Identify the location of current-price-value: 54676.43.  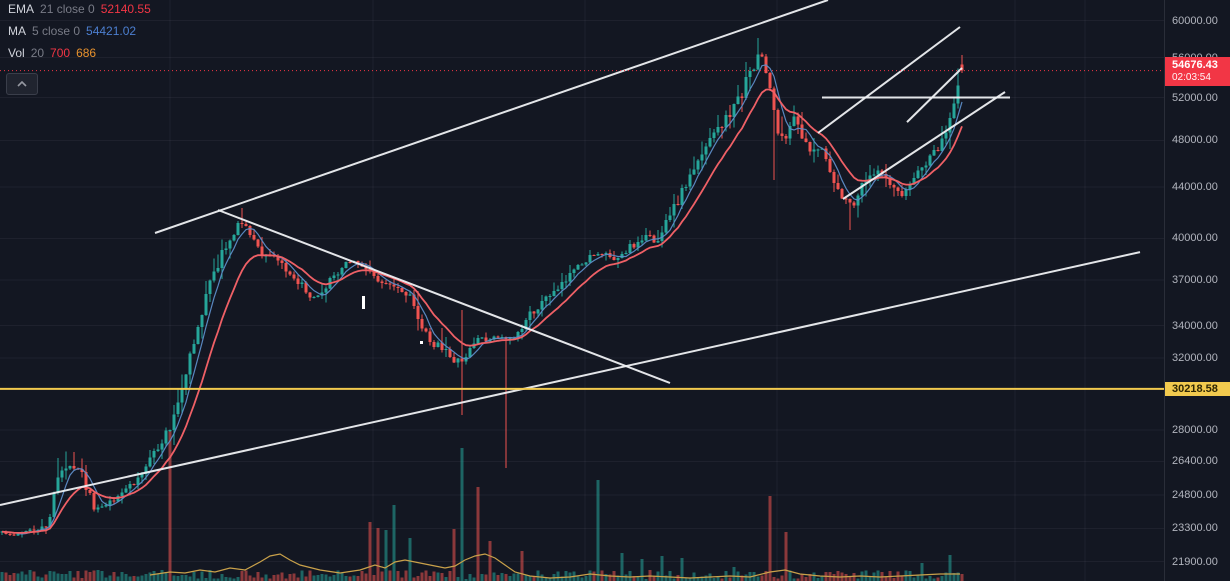
(1195, 65).